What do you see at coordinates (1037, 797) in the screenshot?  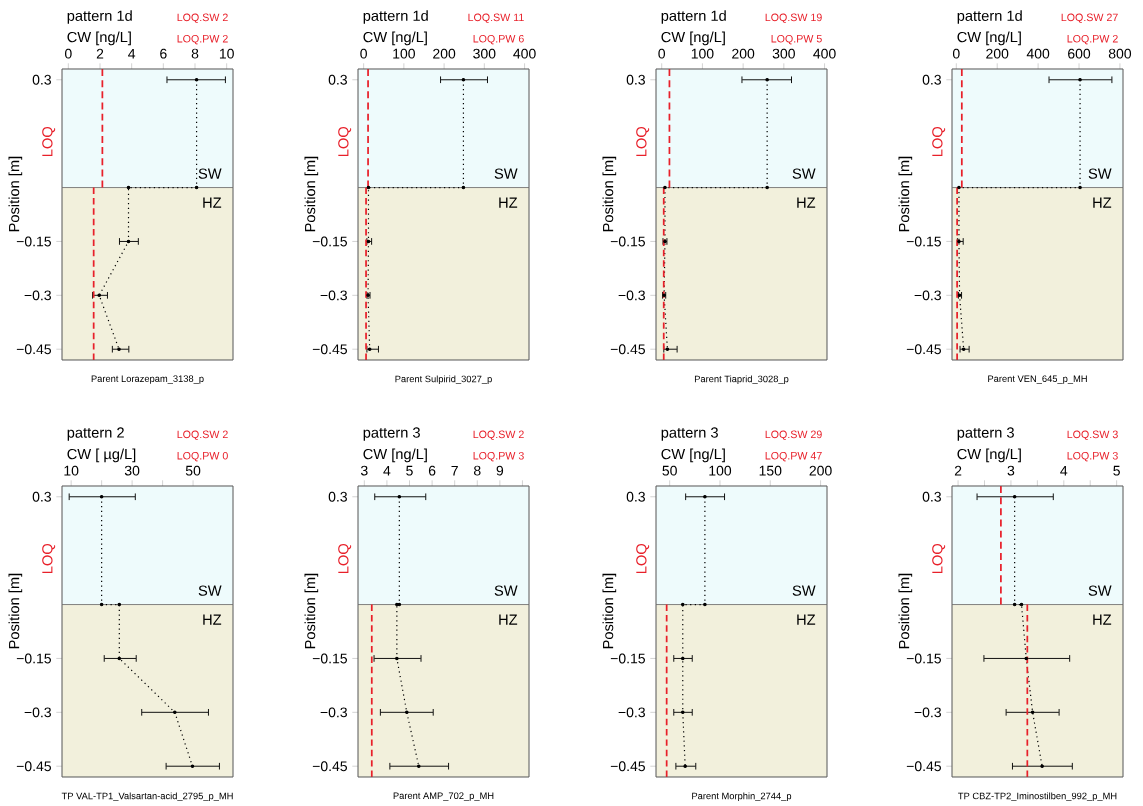 I see `text: TP CBZ-TP2_Iminostilben_992_p_MH` at bounding box center [1037, 797].